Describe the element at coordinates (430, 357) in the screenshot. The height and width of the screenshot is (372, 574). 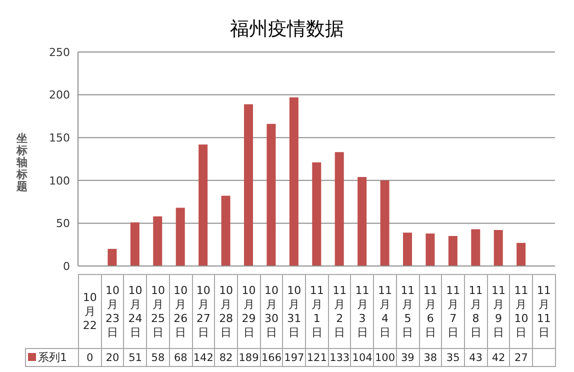
I see `data-label: 38` at that location.